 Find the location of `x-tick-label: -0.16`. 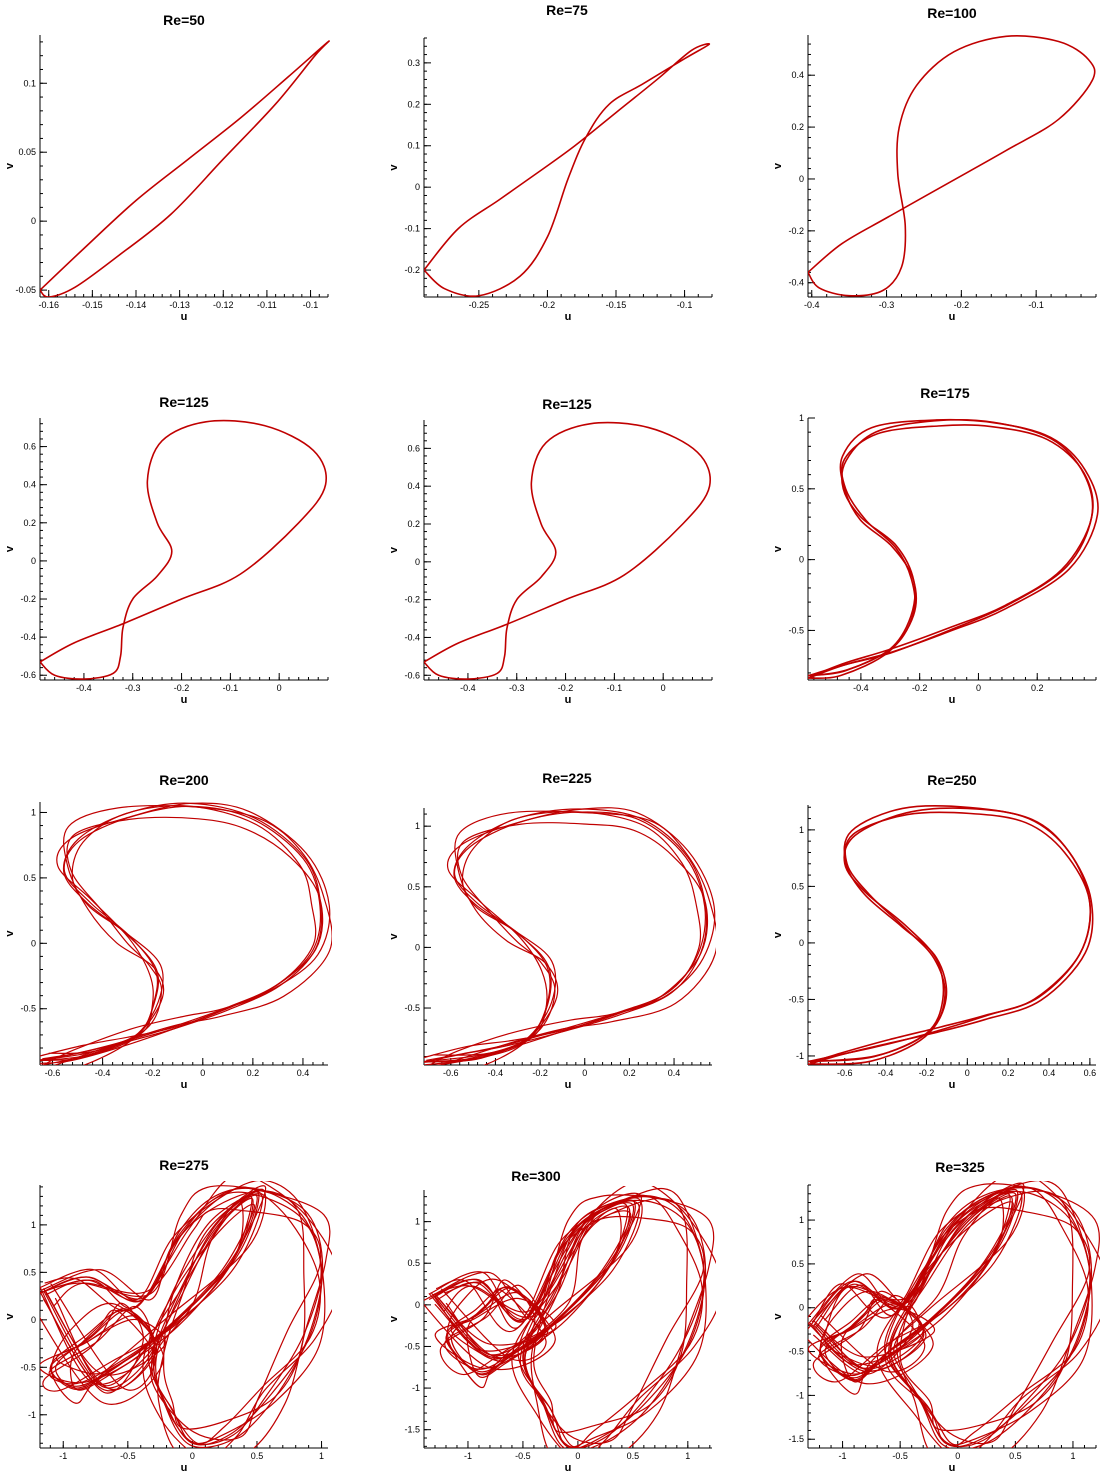

x-tick-label: -0.16 is located at coordinates (48, 305).